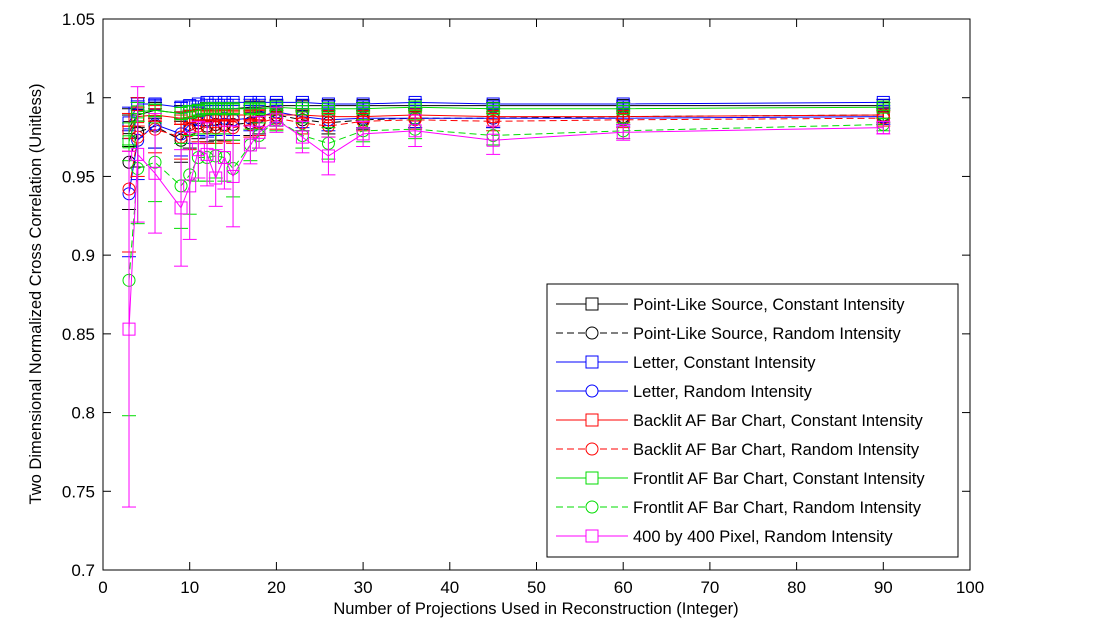  I want to click on legend-item: Frontlit AF Bar Chart, Random Intensity, so click(739, 508).